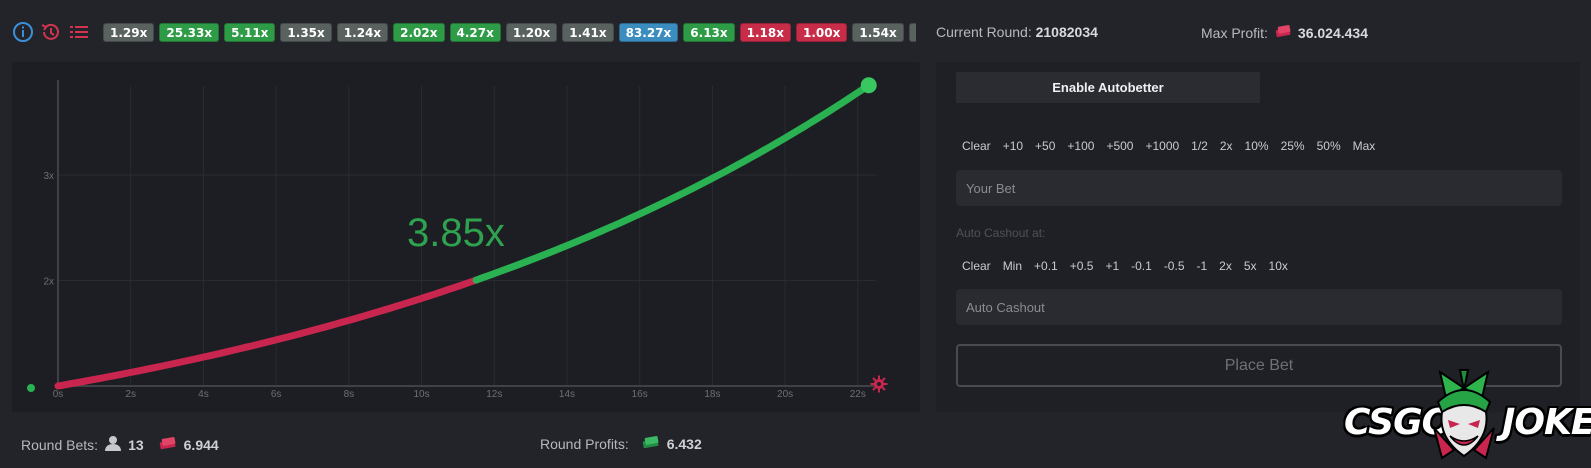  Describe the element at coordinates (785, 394) in the screenshot. I see `x-tick-label: 20s` at that location.